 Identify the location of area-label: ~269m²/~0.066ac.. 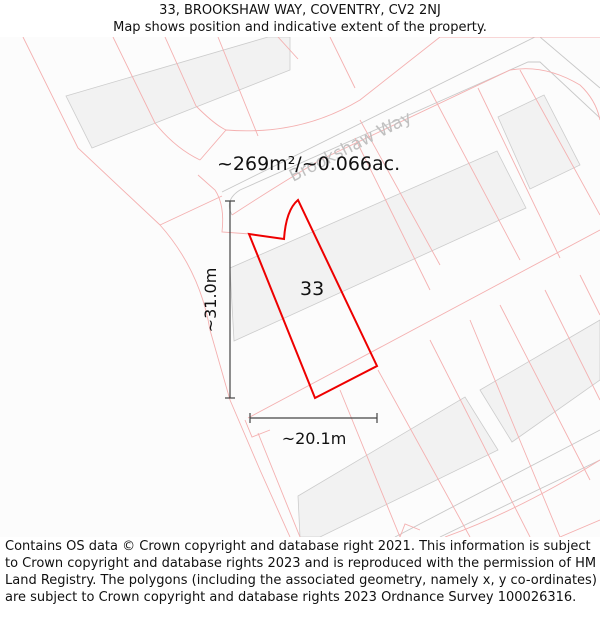
(308, 164).